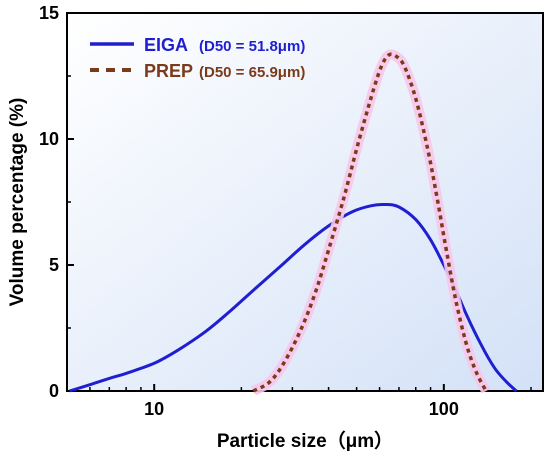 The height and width of the screenshot is (459, 550). I want to click on y-tick-label: 15, so click(49, 13).